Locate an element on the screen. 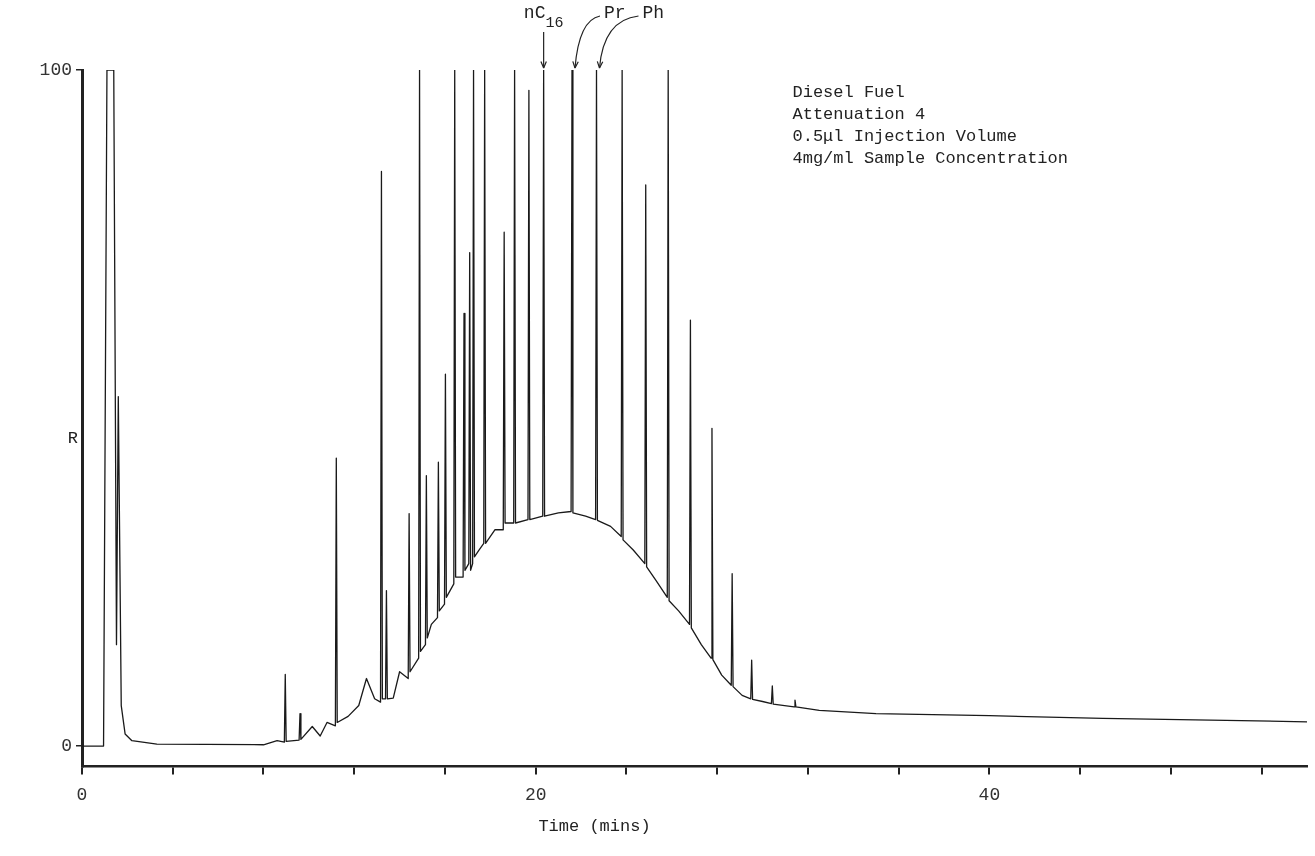 This screenshot has width=1315, height=856. x-tick-label: 0 is located at coordinates (82, 794).